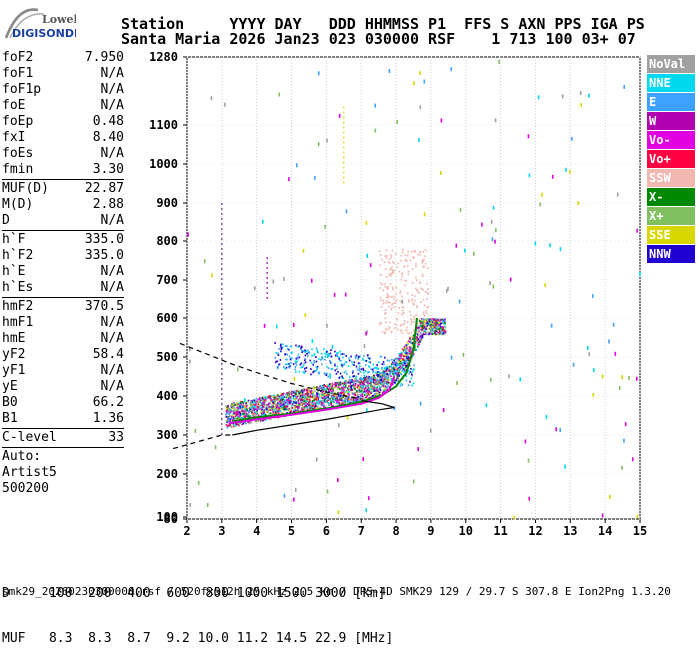  Describe the element at coordinates (112, 338) in the screenshot. I see `param-value: N/A` at that location.